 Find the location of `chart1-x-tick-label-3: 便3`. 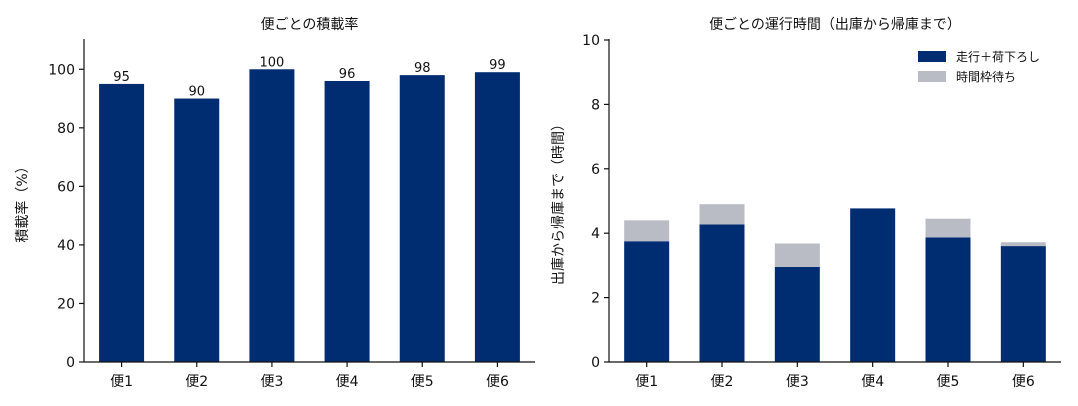

chart1-x-tick-label-3: 便3 is located at coordinates (271, 382).